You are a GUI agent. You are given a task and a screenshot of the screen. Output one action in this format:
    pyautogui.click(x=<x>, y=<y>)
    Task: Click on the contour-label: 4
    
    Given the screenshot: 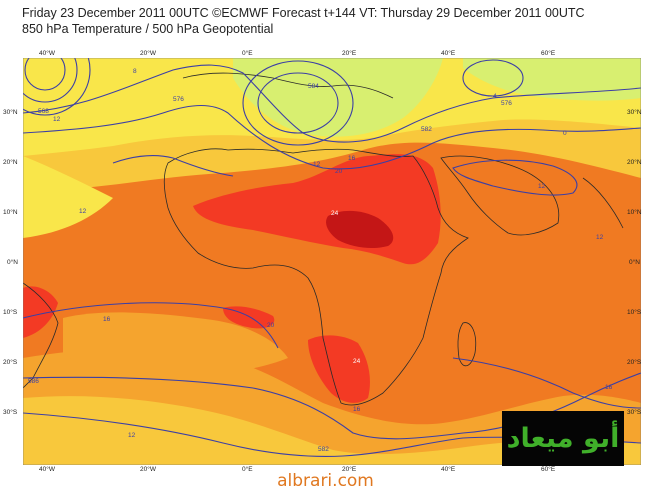 What is the action you would take?
    pyautogui.click(x=495, y=96)
    